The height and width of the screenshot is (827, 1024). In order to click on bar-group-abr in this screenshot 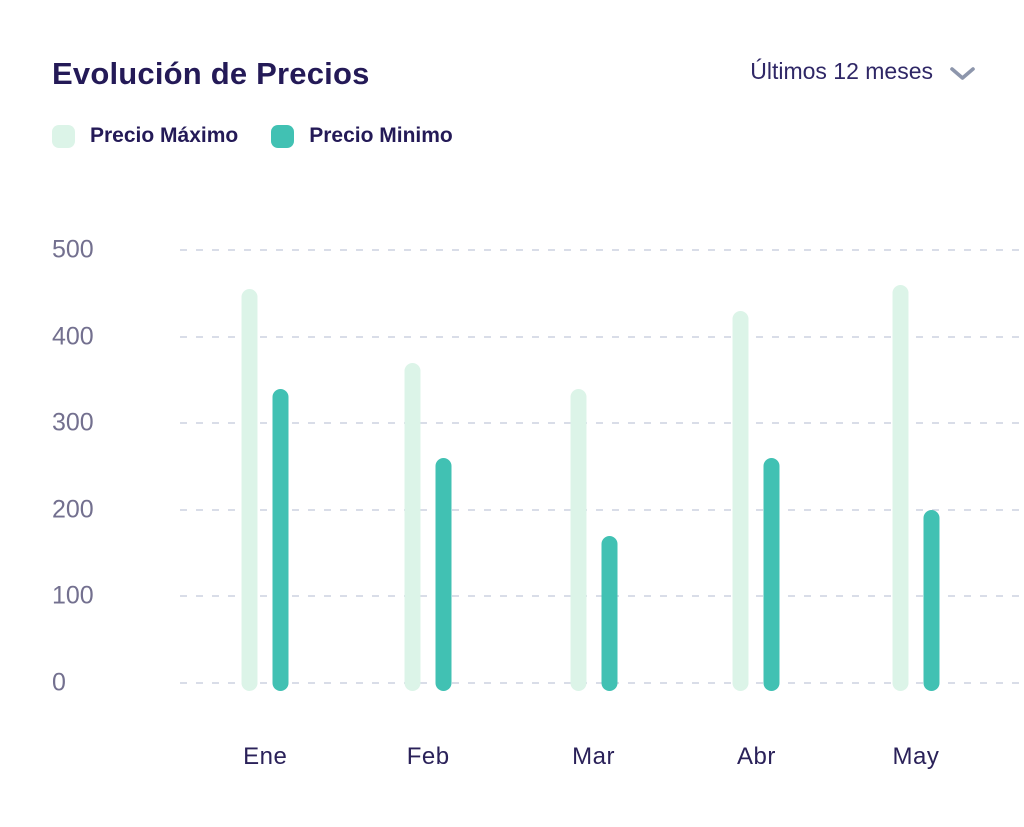, I will do `click(756, 500)`.